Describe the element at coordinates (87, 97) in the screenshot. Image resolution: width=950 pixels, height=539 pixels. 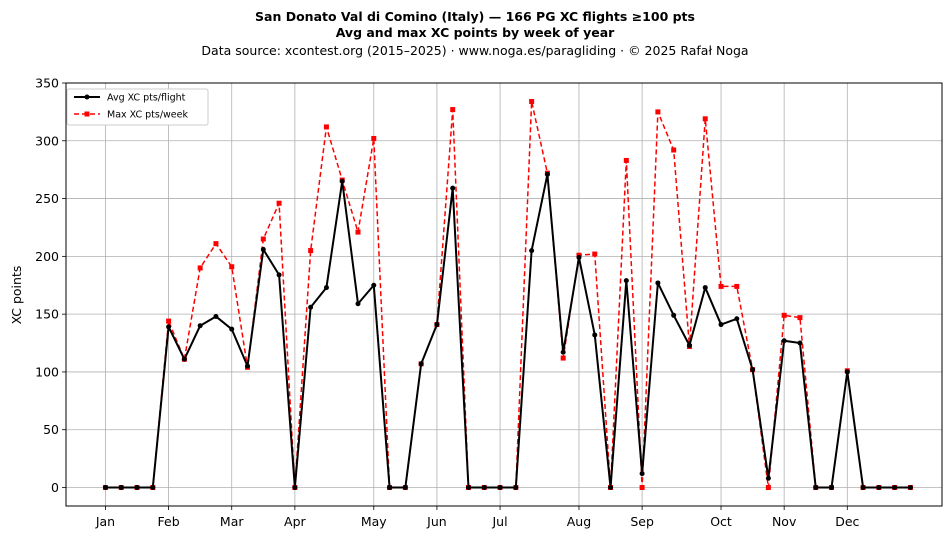
I see `legend-avg-marker` at that location.